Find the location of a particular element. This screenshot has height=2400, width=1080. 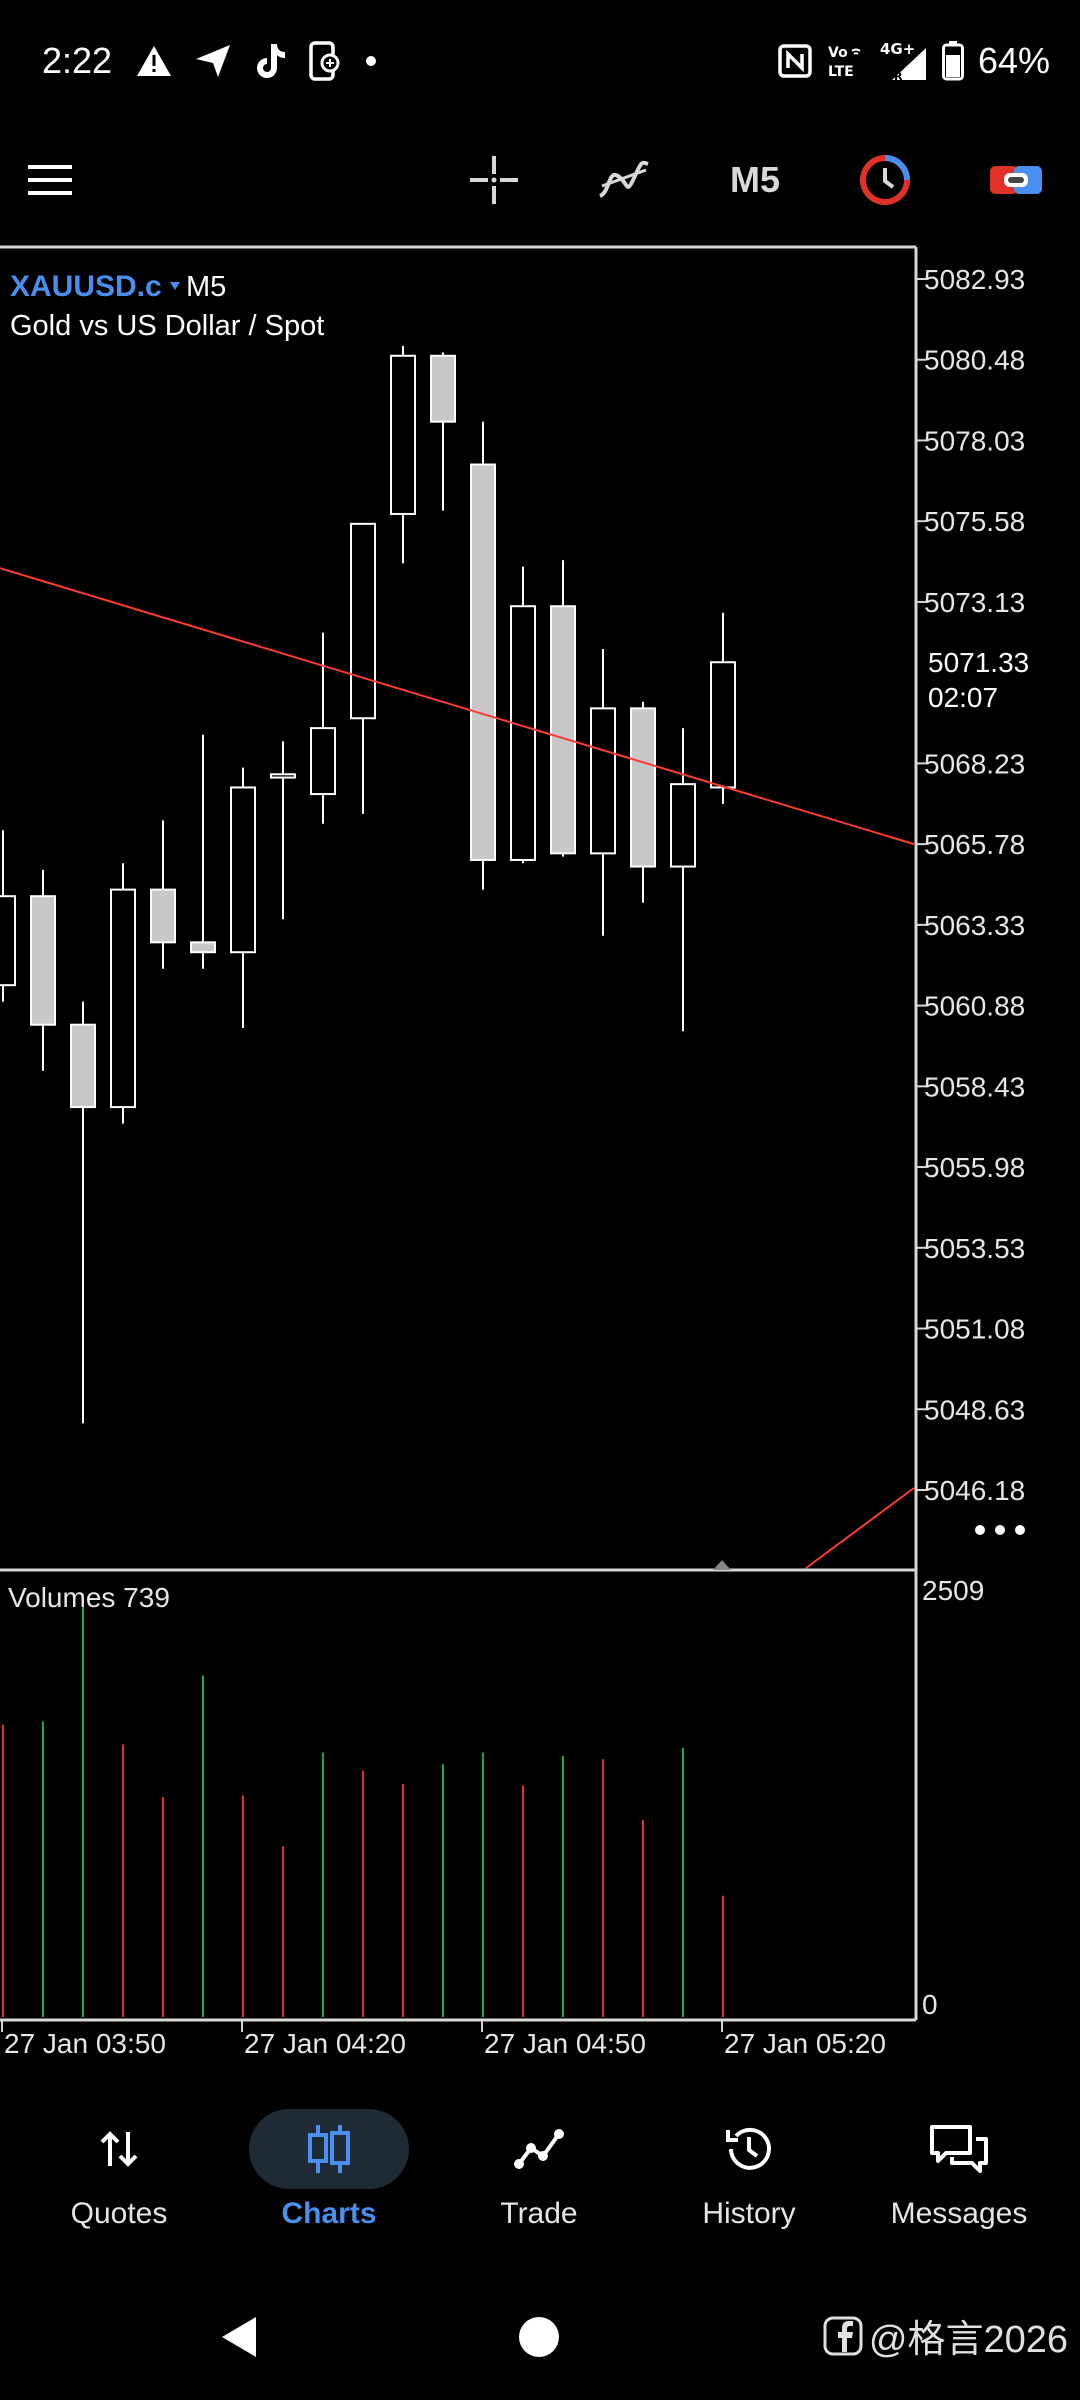

facebook-icon is located at coordinates (843, 2335).